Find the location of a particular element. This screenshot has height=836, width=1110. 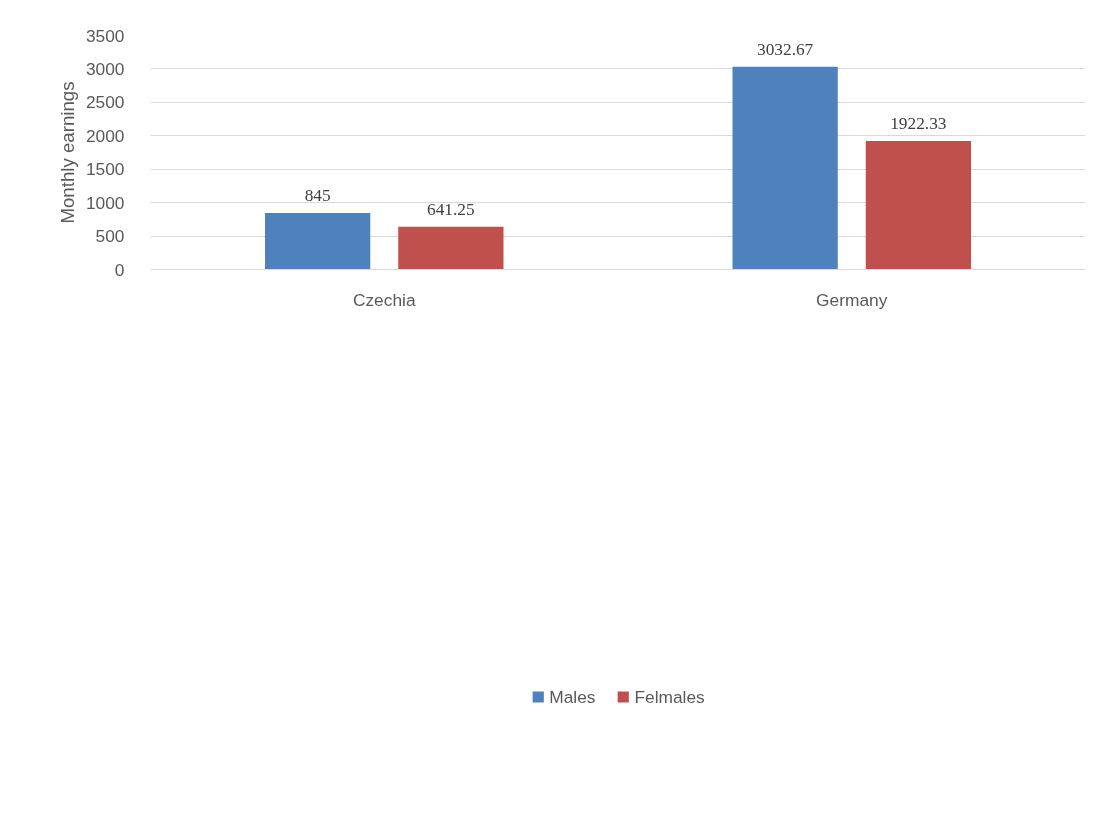

y-tick-label: 2000 is located at coordinates (105, 135).